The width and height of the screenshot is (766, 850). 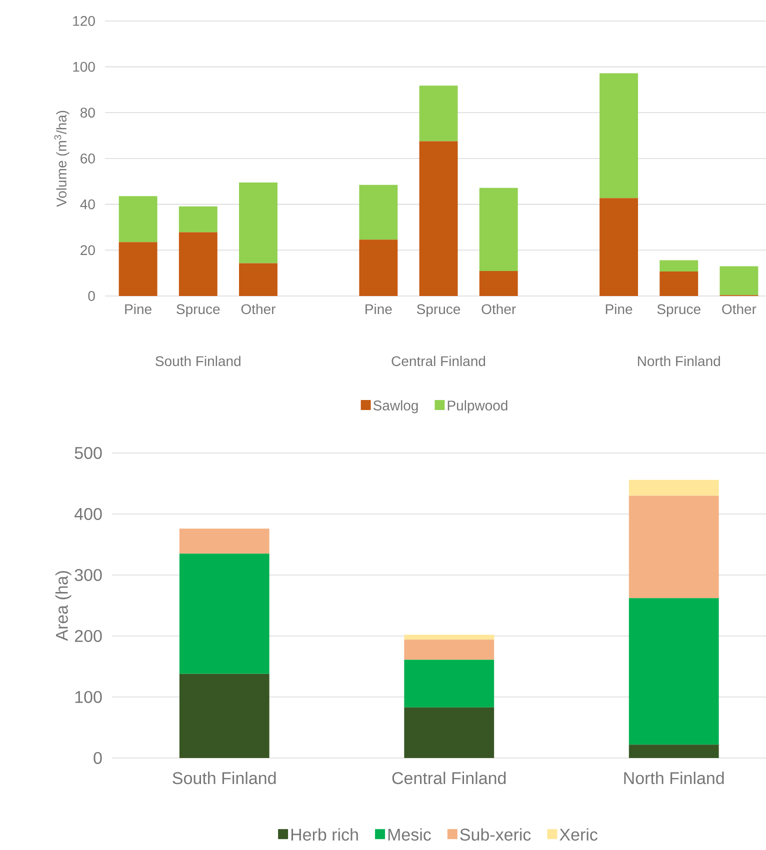 I want to click on legend-label: Mesic, so click(x=409, y=834).